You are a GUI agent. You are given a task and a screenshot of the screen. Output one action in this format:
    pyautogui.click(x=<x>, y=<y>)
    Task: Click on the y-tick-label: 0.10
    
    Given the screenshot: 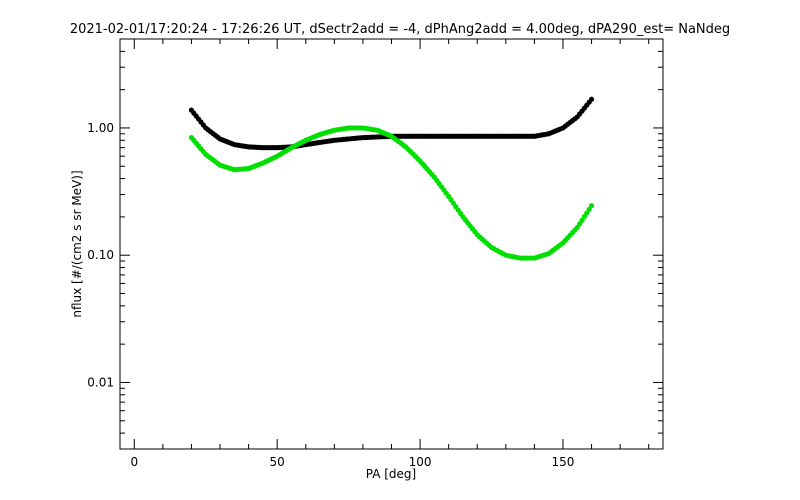 What is the action you would take?
    pyautogui.click(x=100, y=255)
    